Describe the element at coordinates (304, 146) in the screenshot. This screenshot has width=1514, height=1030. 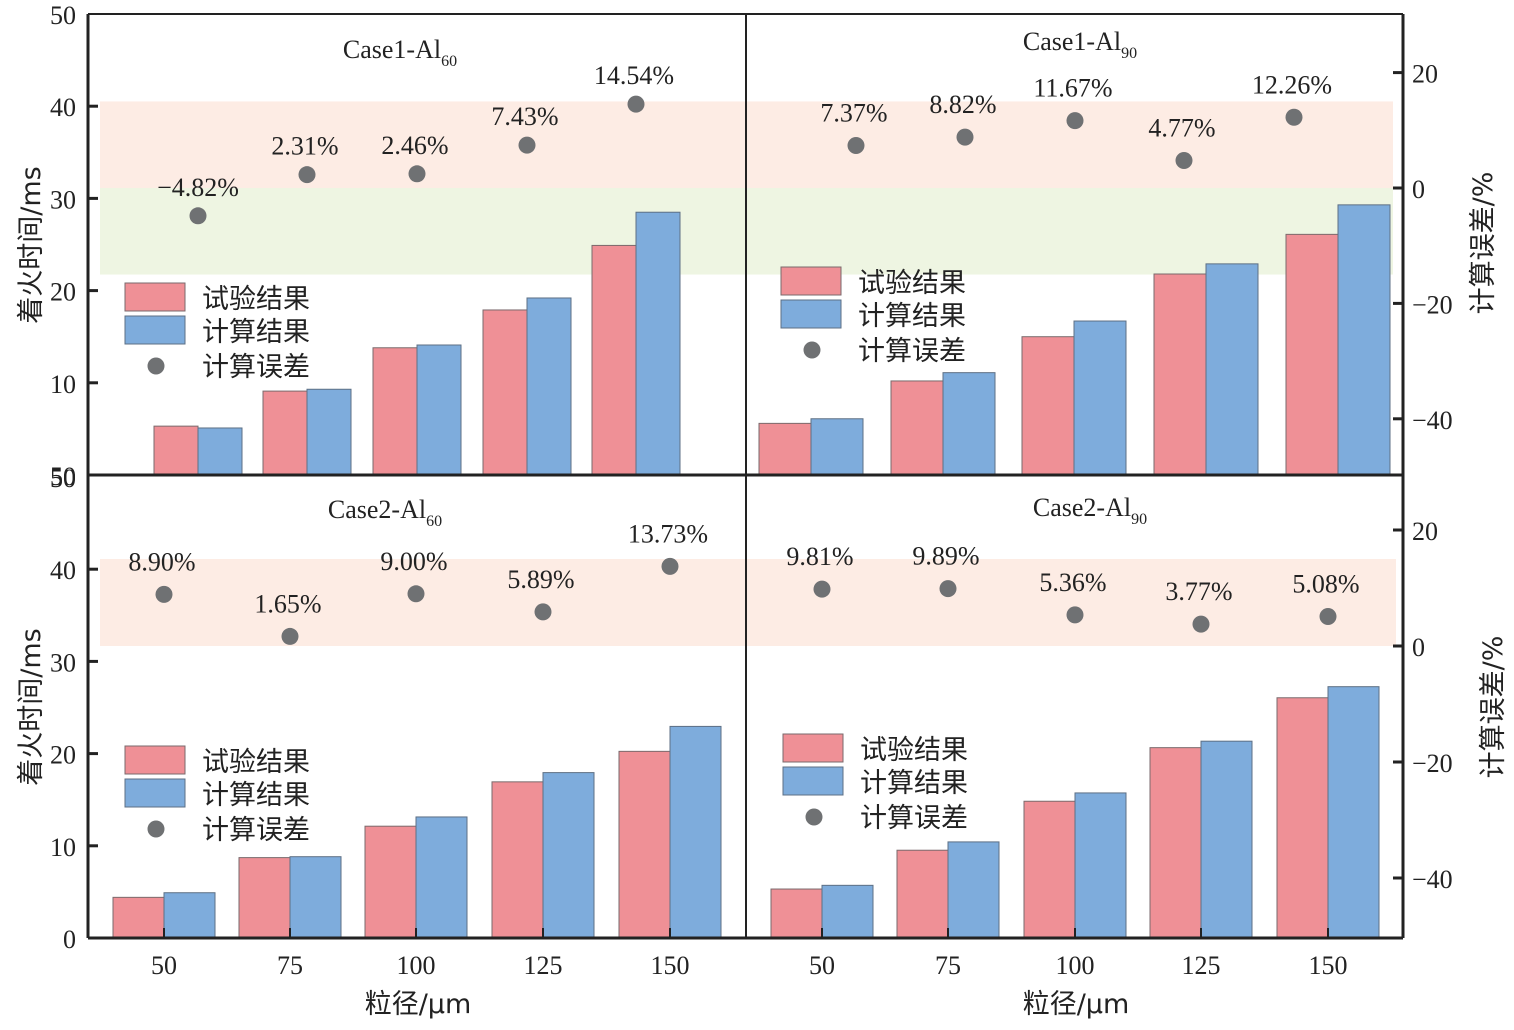
I see `error-label: 2.31%` at that location.